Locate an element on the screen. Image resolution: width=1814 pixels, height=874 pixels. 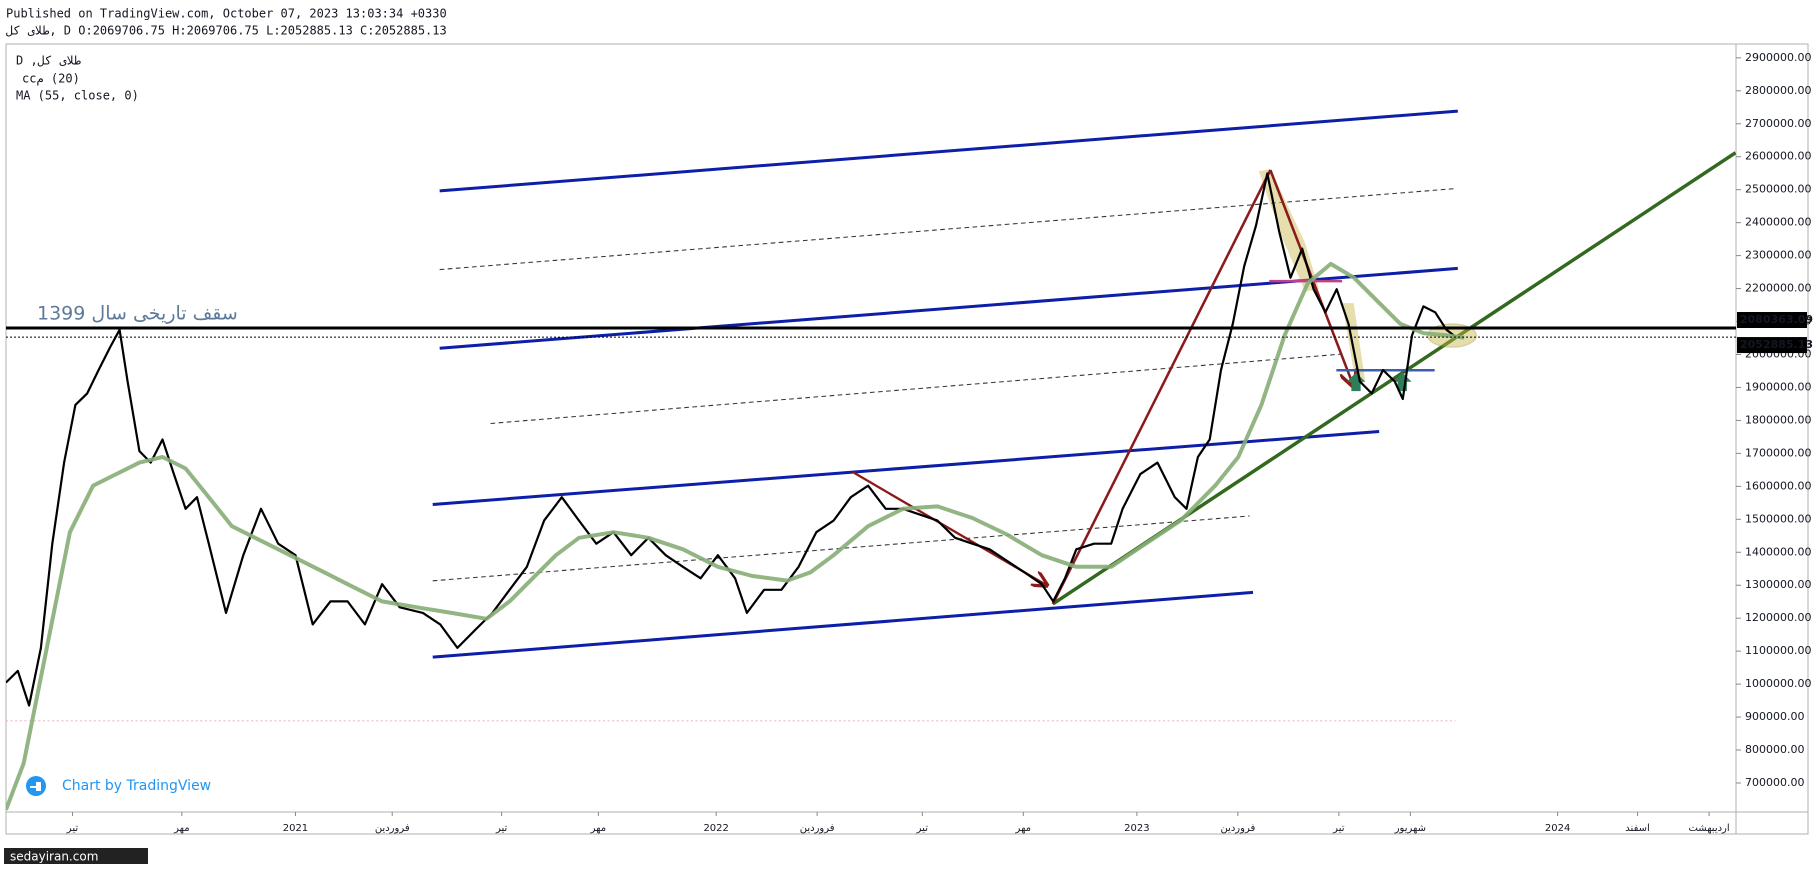
watermark-box is located at coordinates (76, 856).